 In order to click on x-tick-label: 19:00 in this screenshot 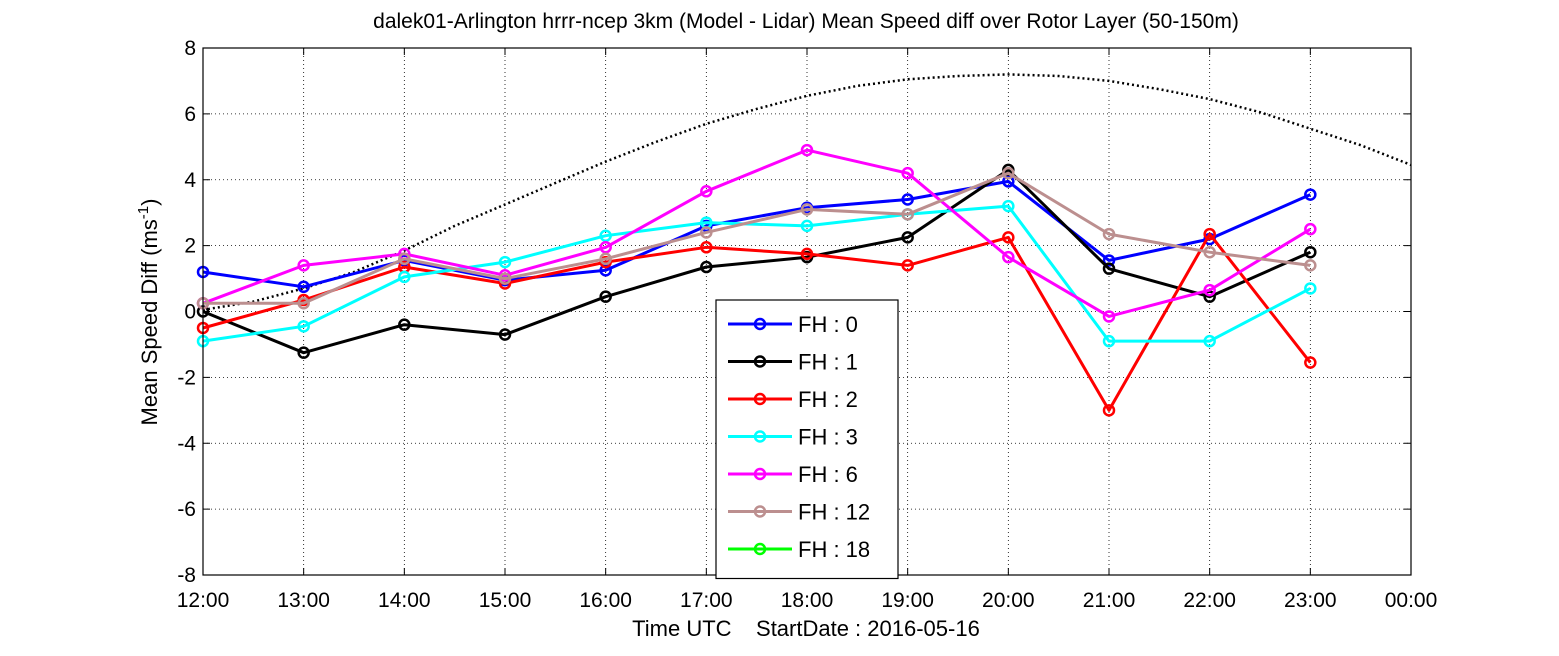, I will do `click(907, 600)`.